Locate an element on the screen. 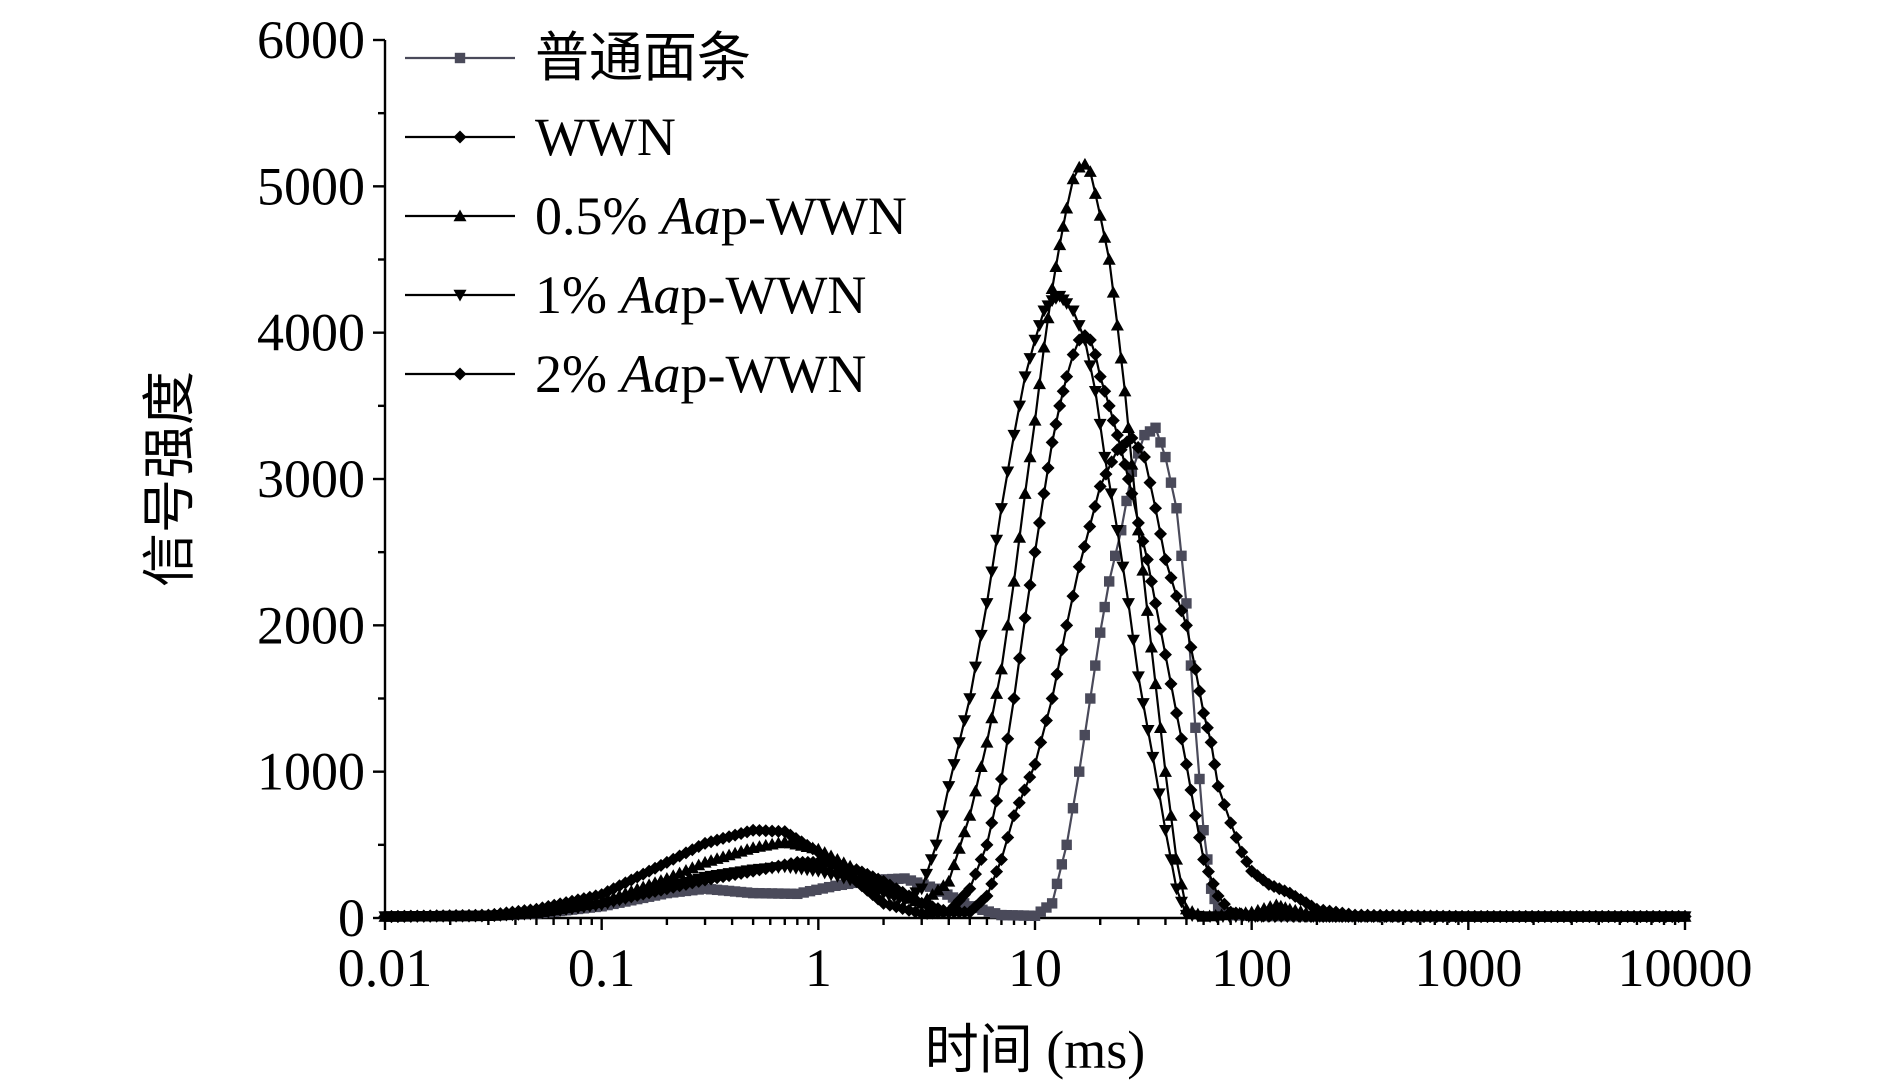 This screenshot has width=1890, height=1089. y-tick-label: 6000 is located at coordinates (311, 40).